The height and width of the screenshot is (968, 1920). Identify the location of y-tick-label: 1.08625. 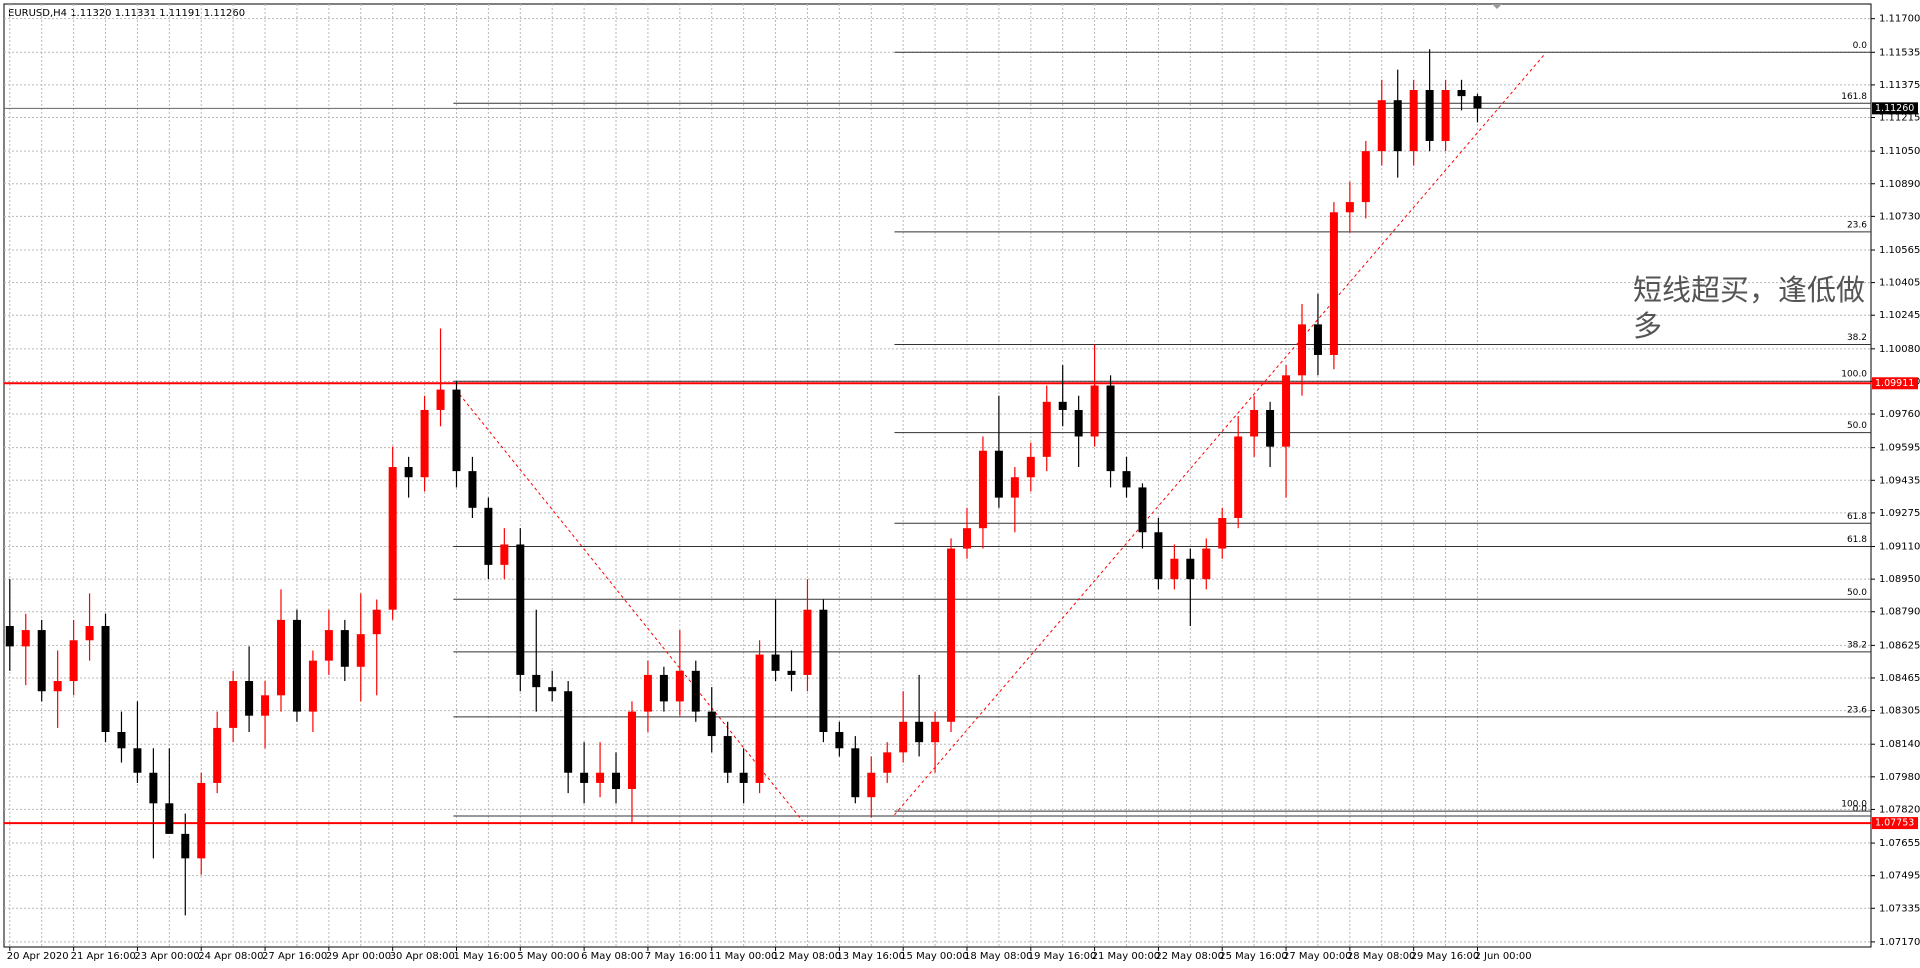
(1899, 645).